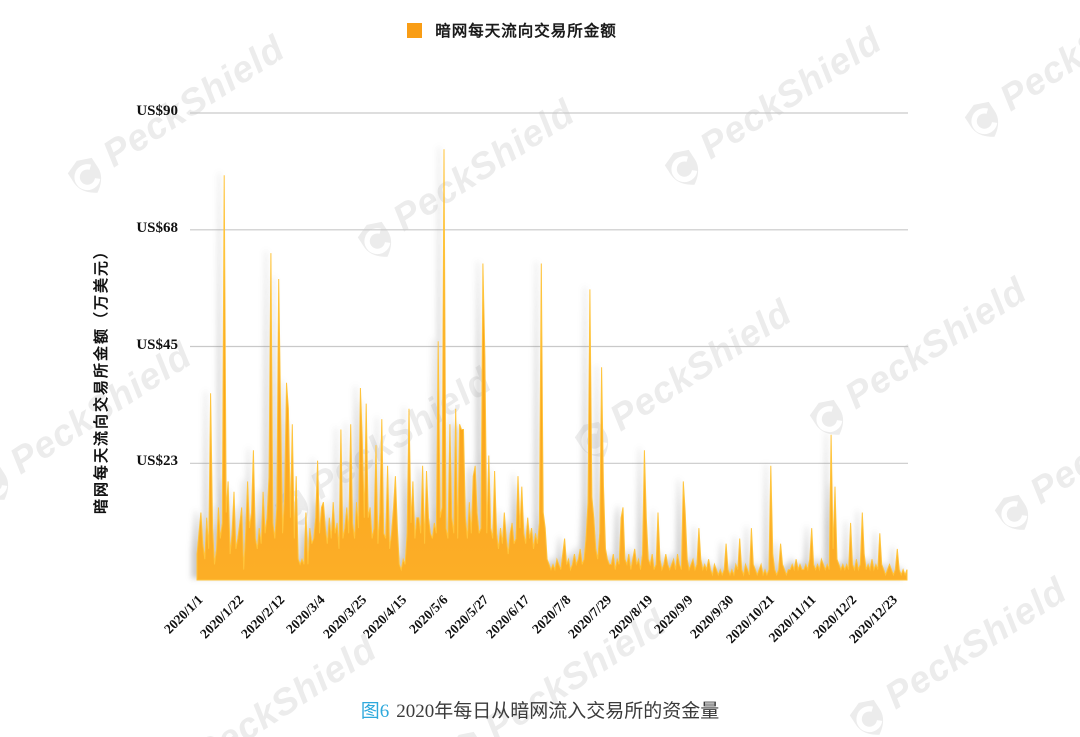  I want to click on y-axis-title: 暗网每天流向交易所金额（万美元）, so click(102, 378).